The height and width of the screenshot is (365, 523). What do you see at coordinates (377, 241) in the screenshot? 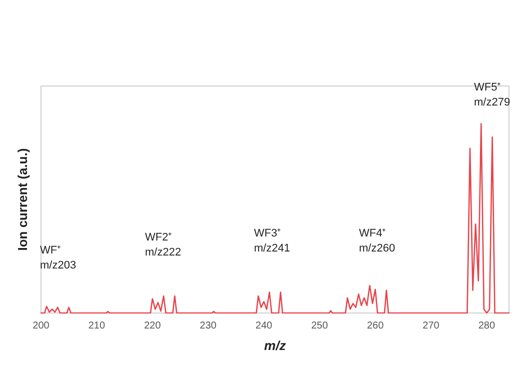
I see `annotation: WF4⁺ m/z260` at bounding box center [377, 241].